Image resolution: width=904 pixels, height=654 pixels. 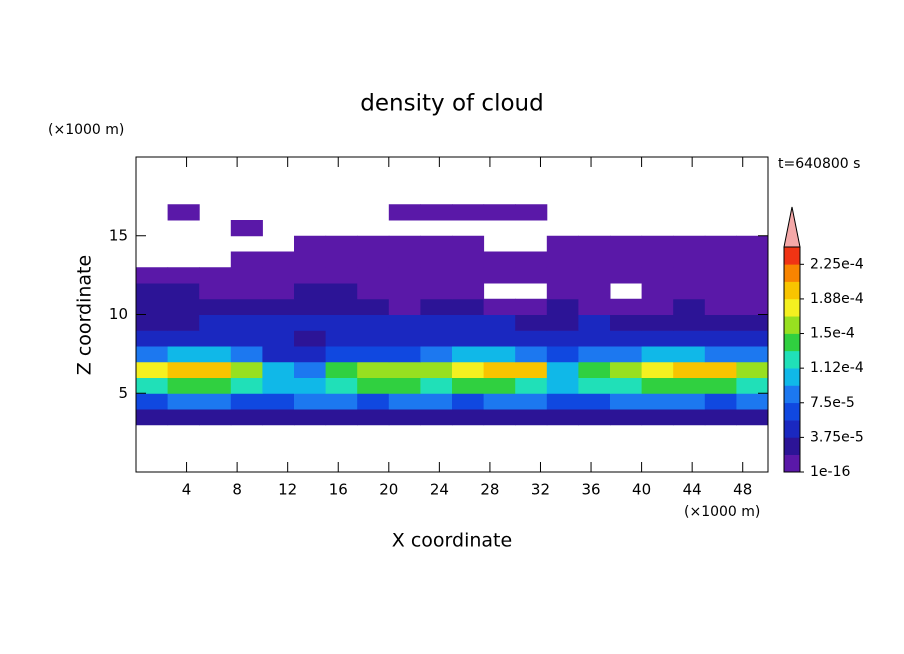 What do you see at coordinates (439, 490) in the screenshot?
I see `x-tick-label: 24` at bounding box center [439, 490].